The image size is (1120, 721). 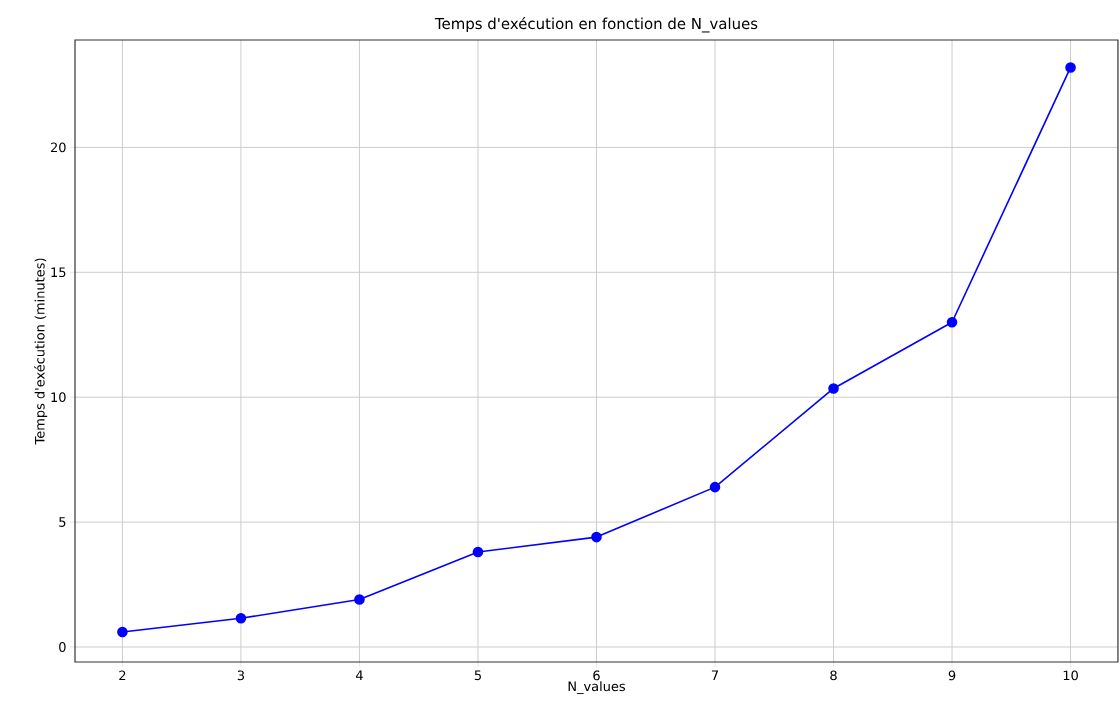 I want to click on x-tick-label: 4, so click(x=359, y=675).